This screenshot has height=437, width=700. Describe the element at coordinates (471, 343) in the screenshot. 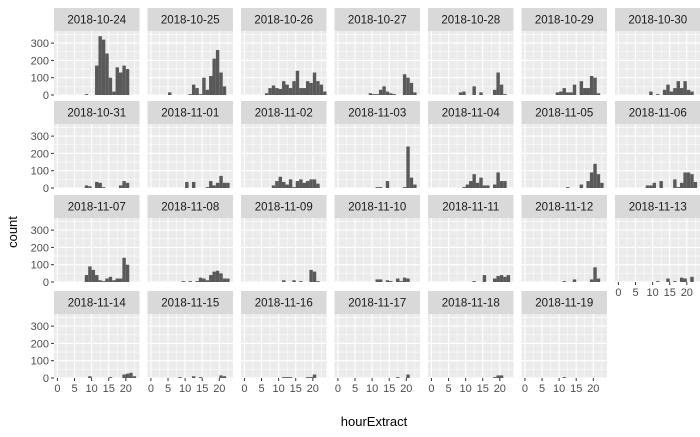

I see `facet-panel: 2018-11-18 0 5 10 15 20` at that location.